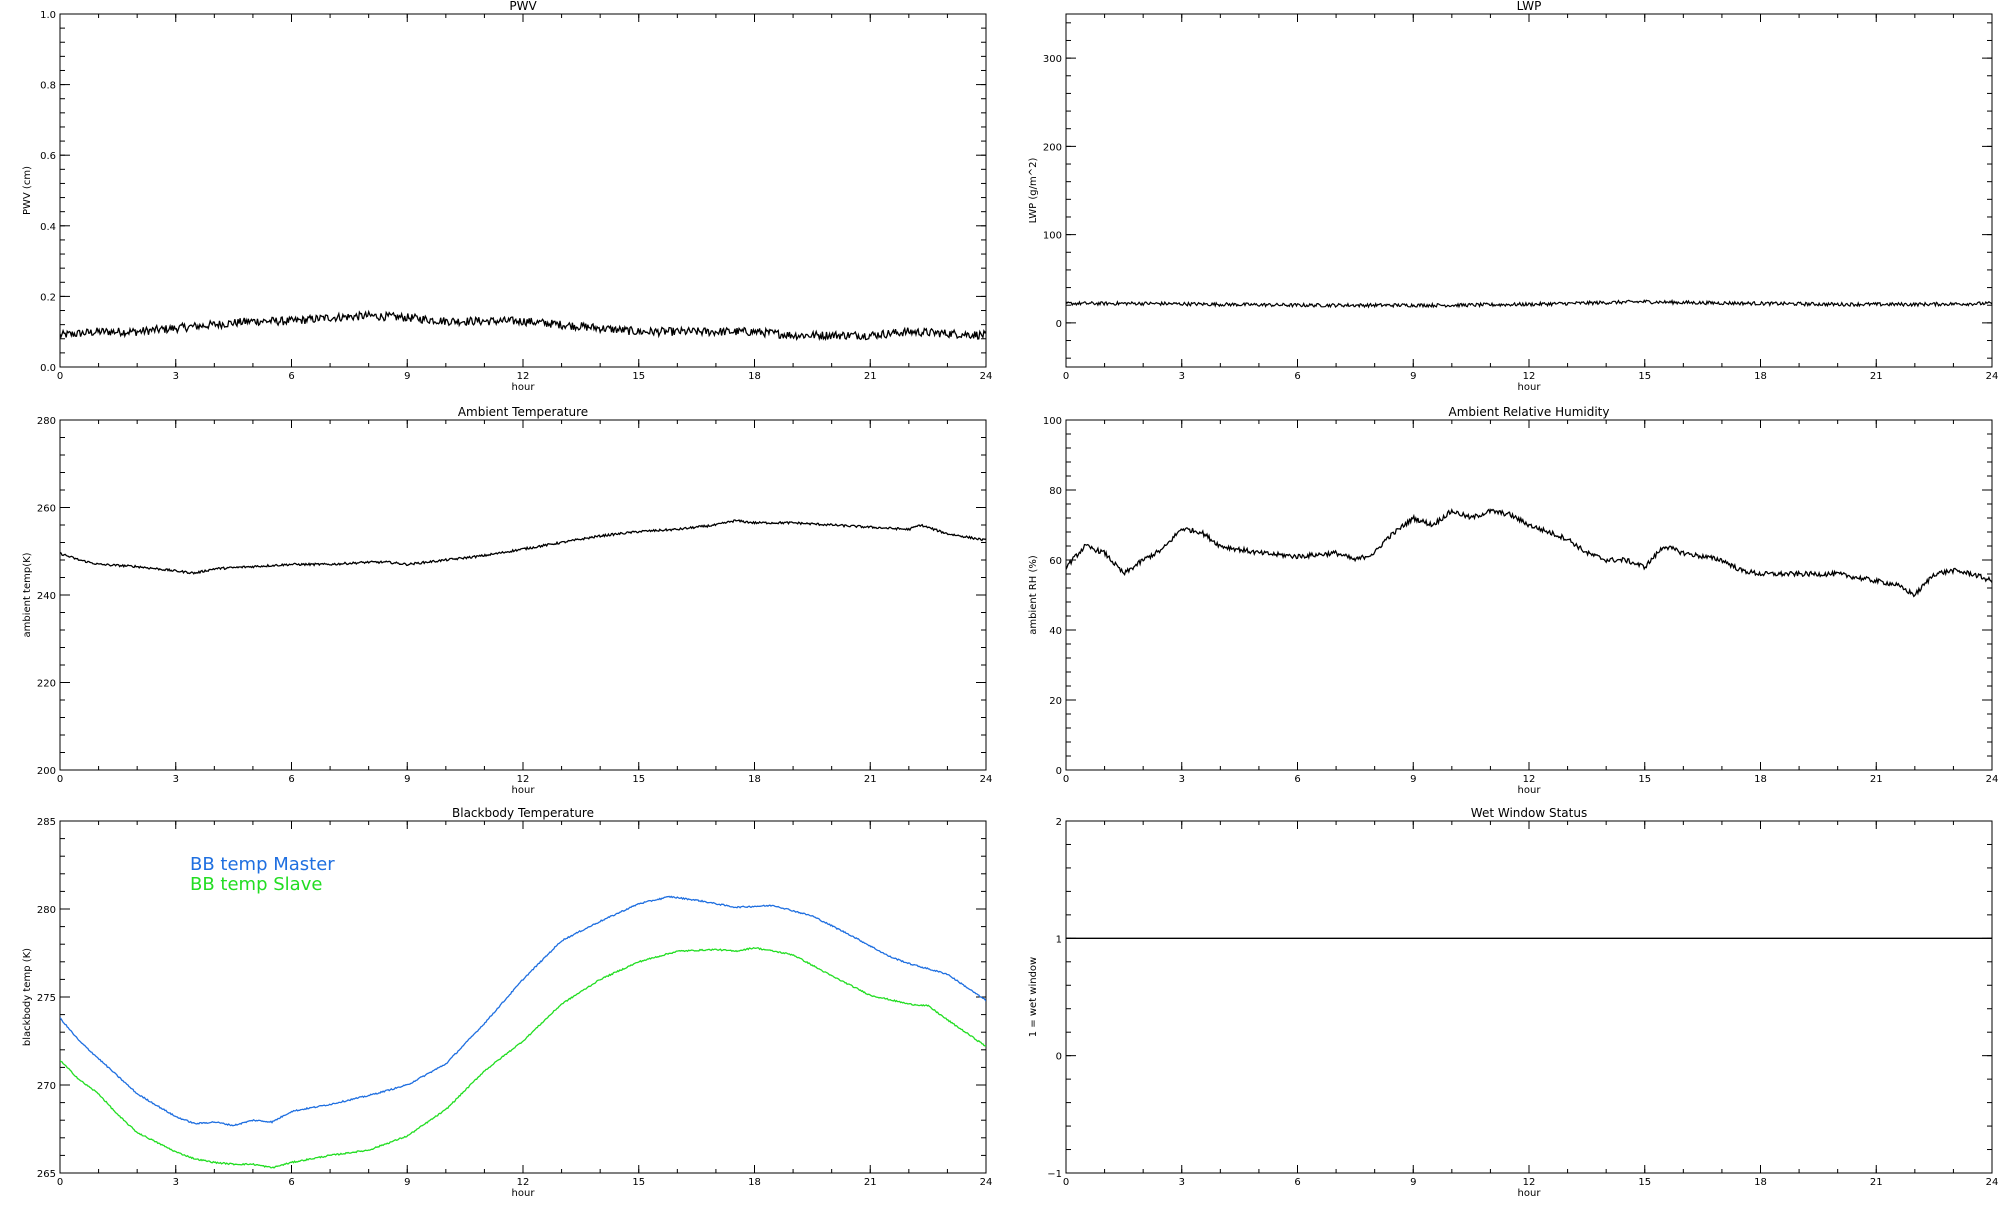  Describe the element at coordinates (523, 190) in the screenshot. I see `pwv-plot-frame` at that location.